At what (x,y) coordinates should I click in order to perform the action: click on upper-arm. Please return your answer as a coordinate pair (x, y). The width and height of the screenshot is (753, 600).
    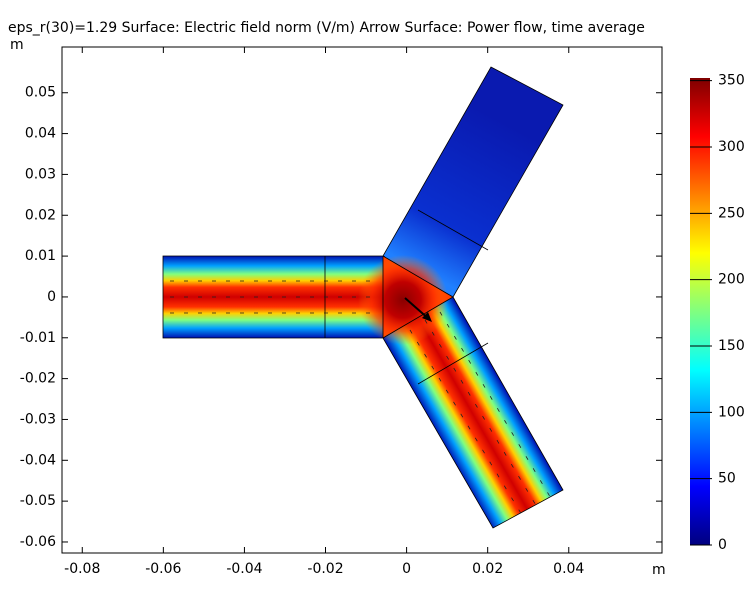
    Looking at the image, I should click on (473, 182).